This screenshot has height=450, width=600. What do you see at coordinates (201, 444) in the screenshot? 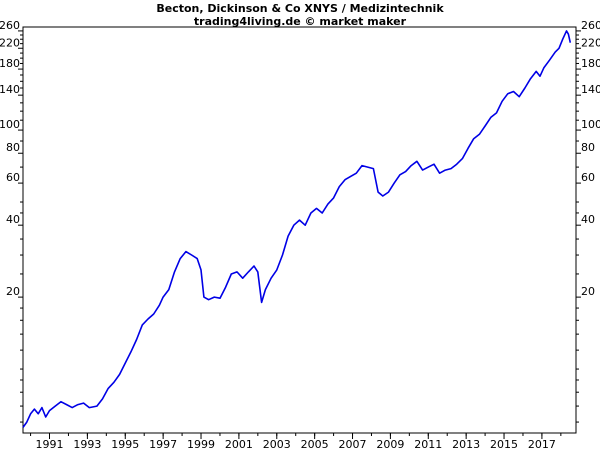
I see `x-tick-label: 1999` at bounding box center [201, 444].